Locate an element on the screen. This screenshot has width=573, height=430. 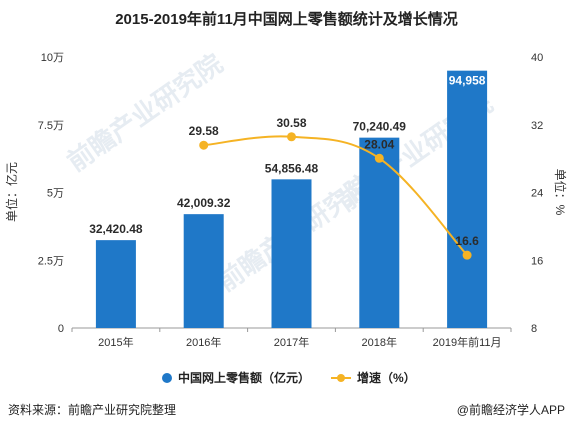
x-tick-label: 2017年 is located at coordinates (291, 342).